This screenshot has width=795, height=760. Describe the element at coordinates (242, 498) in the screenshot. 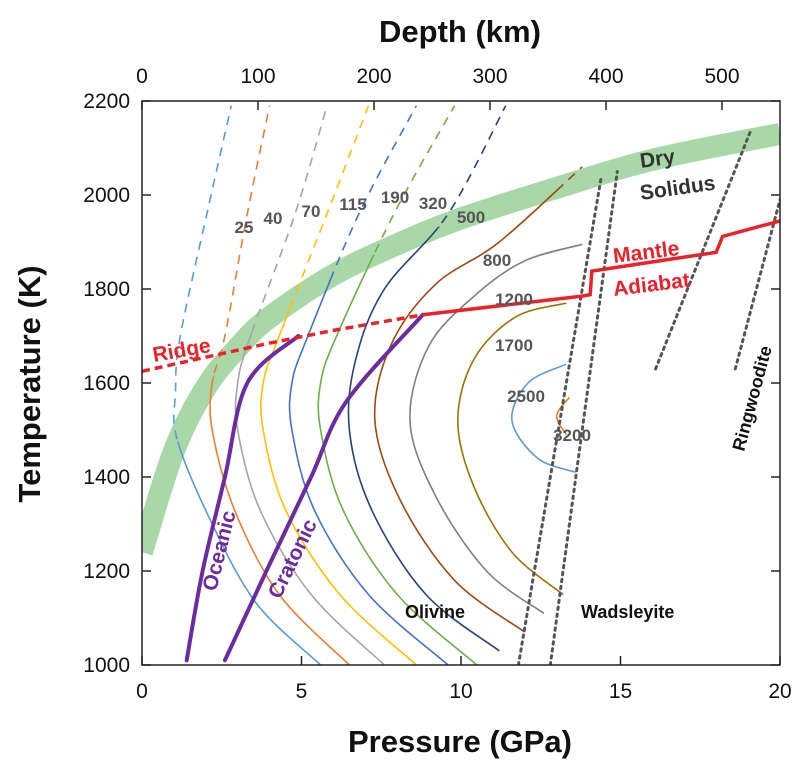

I see `geotherm-oceanic` at that location.